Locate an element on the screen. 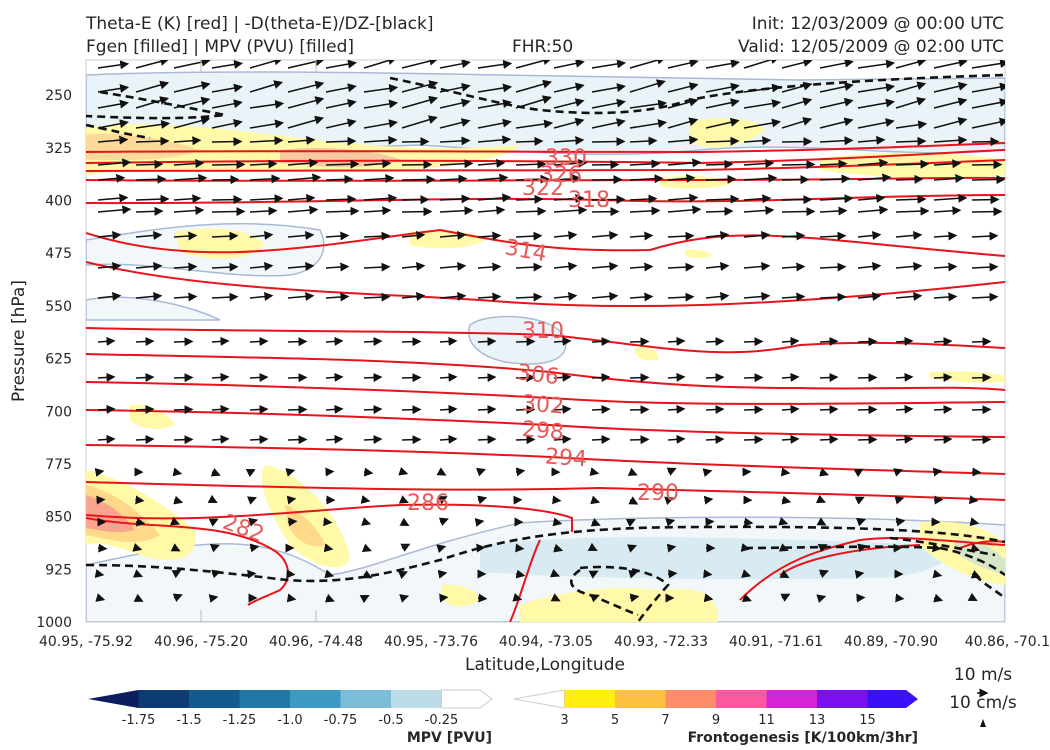  colorbar-tick-label: -1.5 is located at coordinates (188, 720).